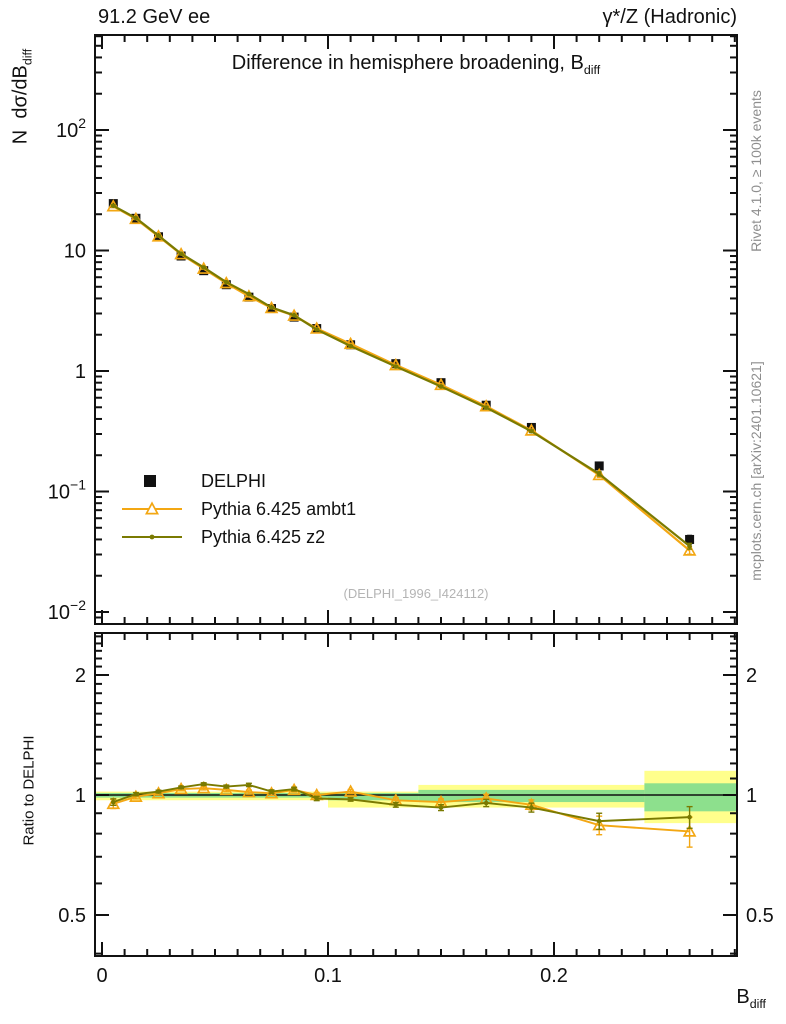 The image size is (786, 1024). I want to click on uncertainty-bands, so click(416, 797).